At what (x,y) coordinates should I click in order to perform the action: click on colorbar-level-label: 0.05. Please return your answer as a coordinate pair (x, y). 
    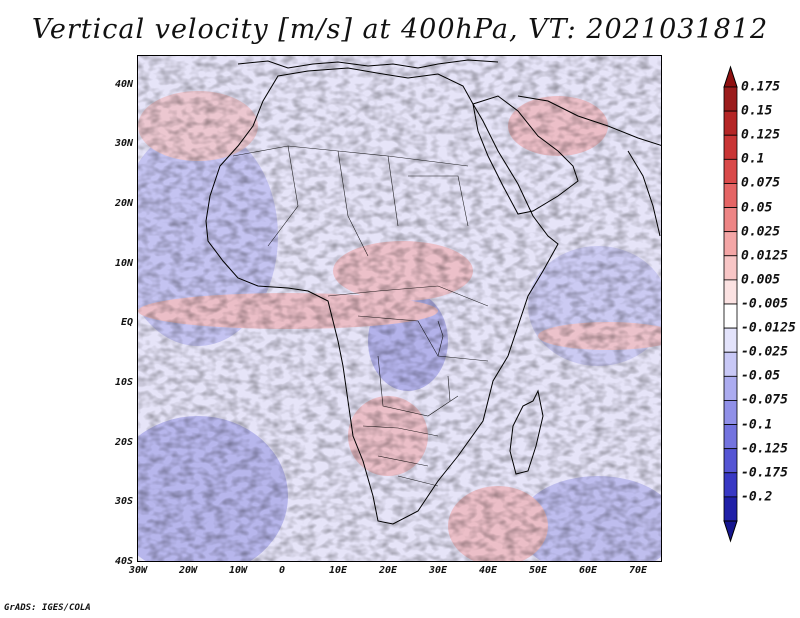
    Looking at the image, I should click on (757, 208).